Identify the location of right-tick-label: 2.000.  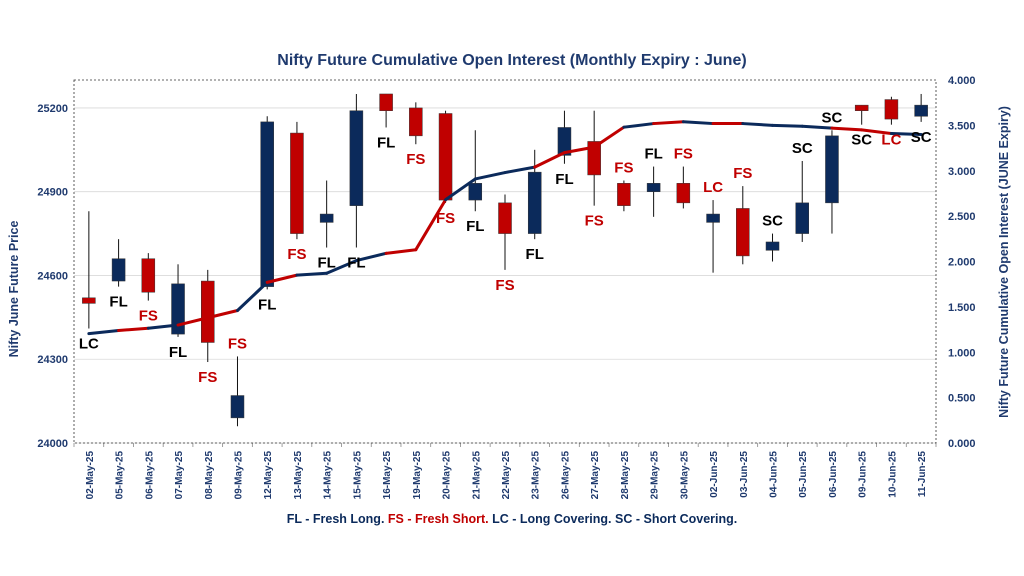
(962, 263).